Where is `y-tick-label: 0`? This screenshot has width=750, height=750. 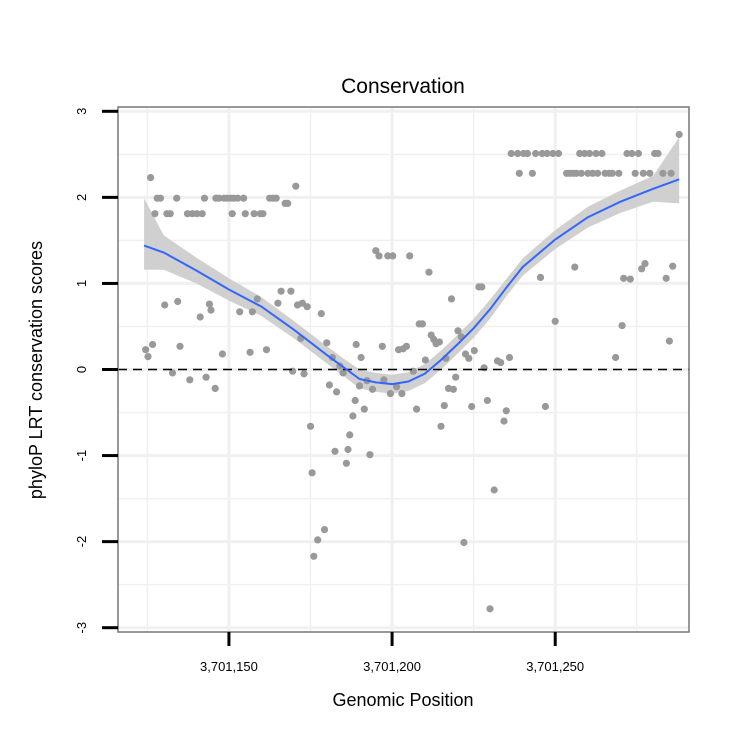
y-tick-label: 0 is located at coordinates (81, 369).